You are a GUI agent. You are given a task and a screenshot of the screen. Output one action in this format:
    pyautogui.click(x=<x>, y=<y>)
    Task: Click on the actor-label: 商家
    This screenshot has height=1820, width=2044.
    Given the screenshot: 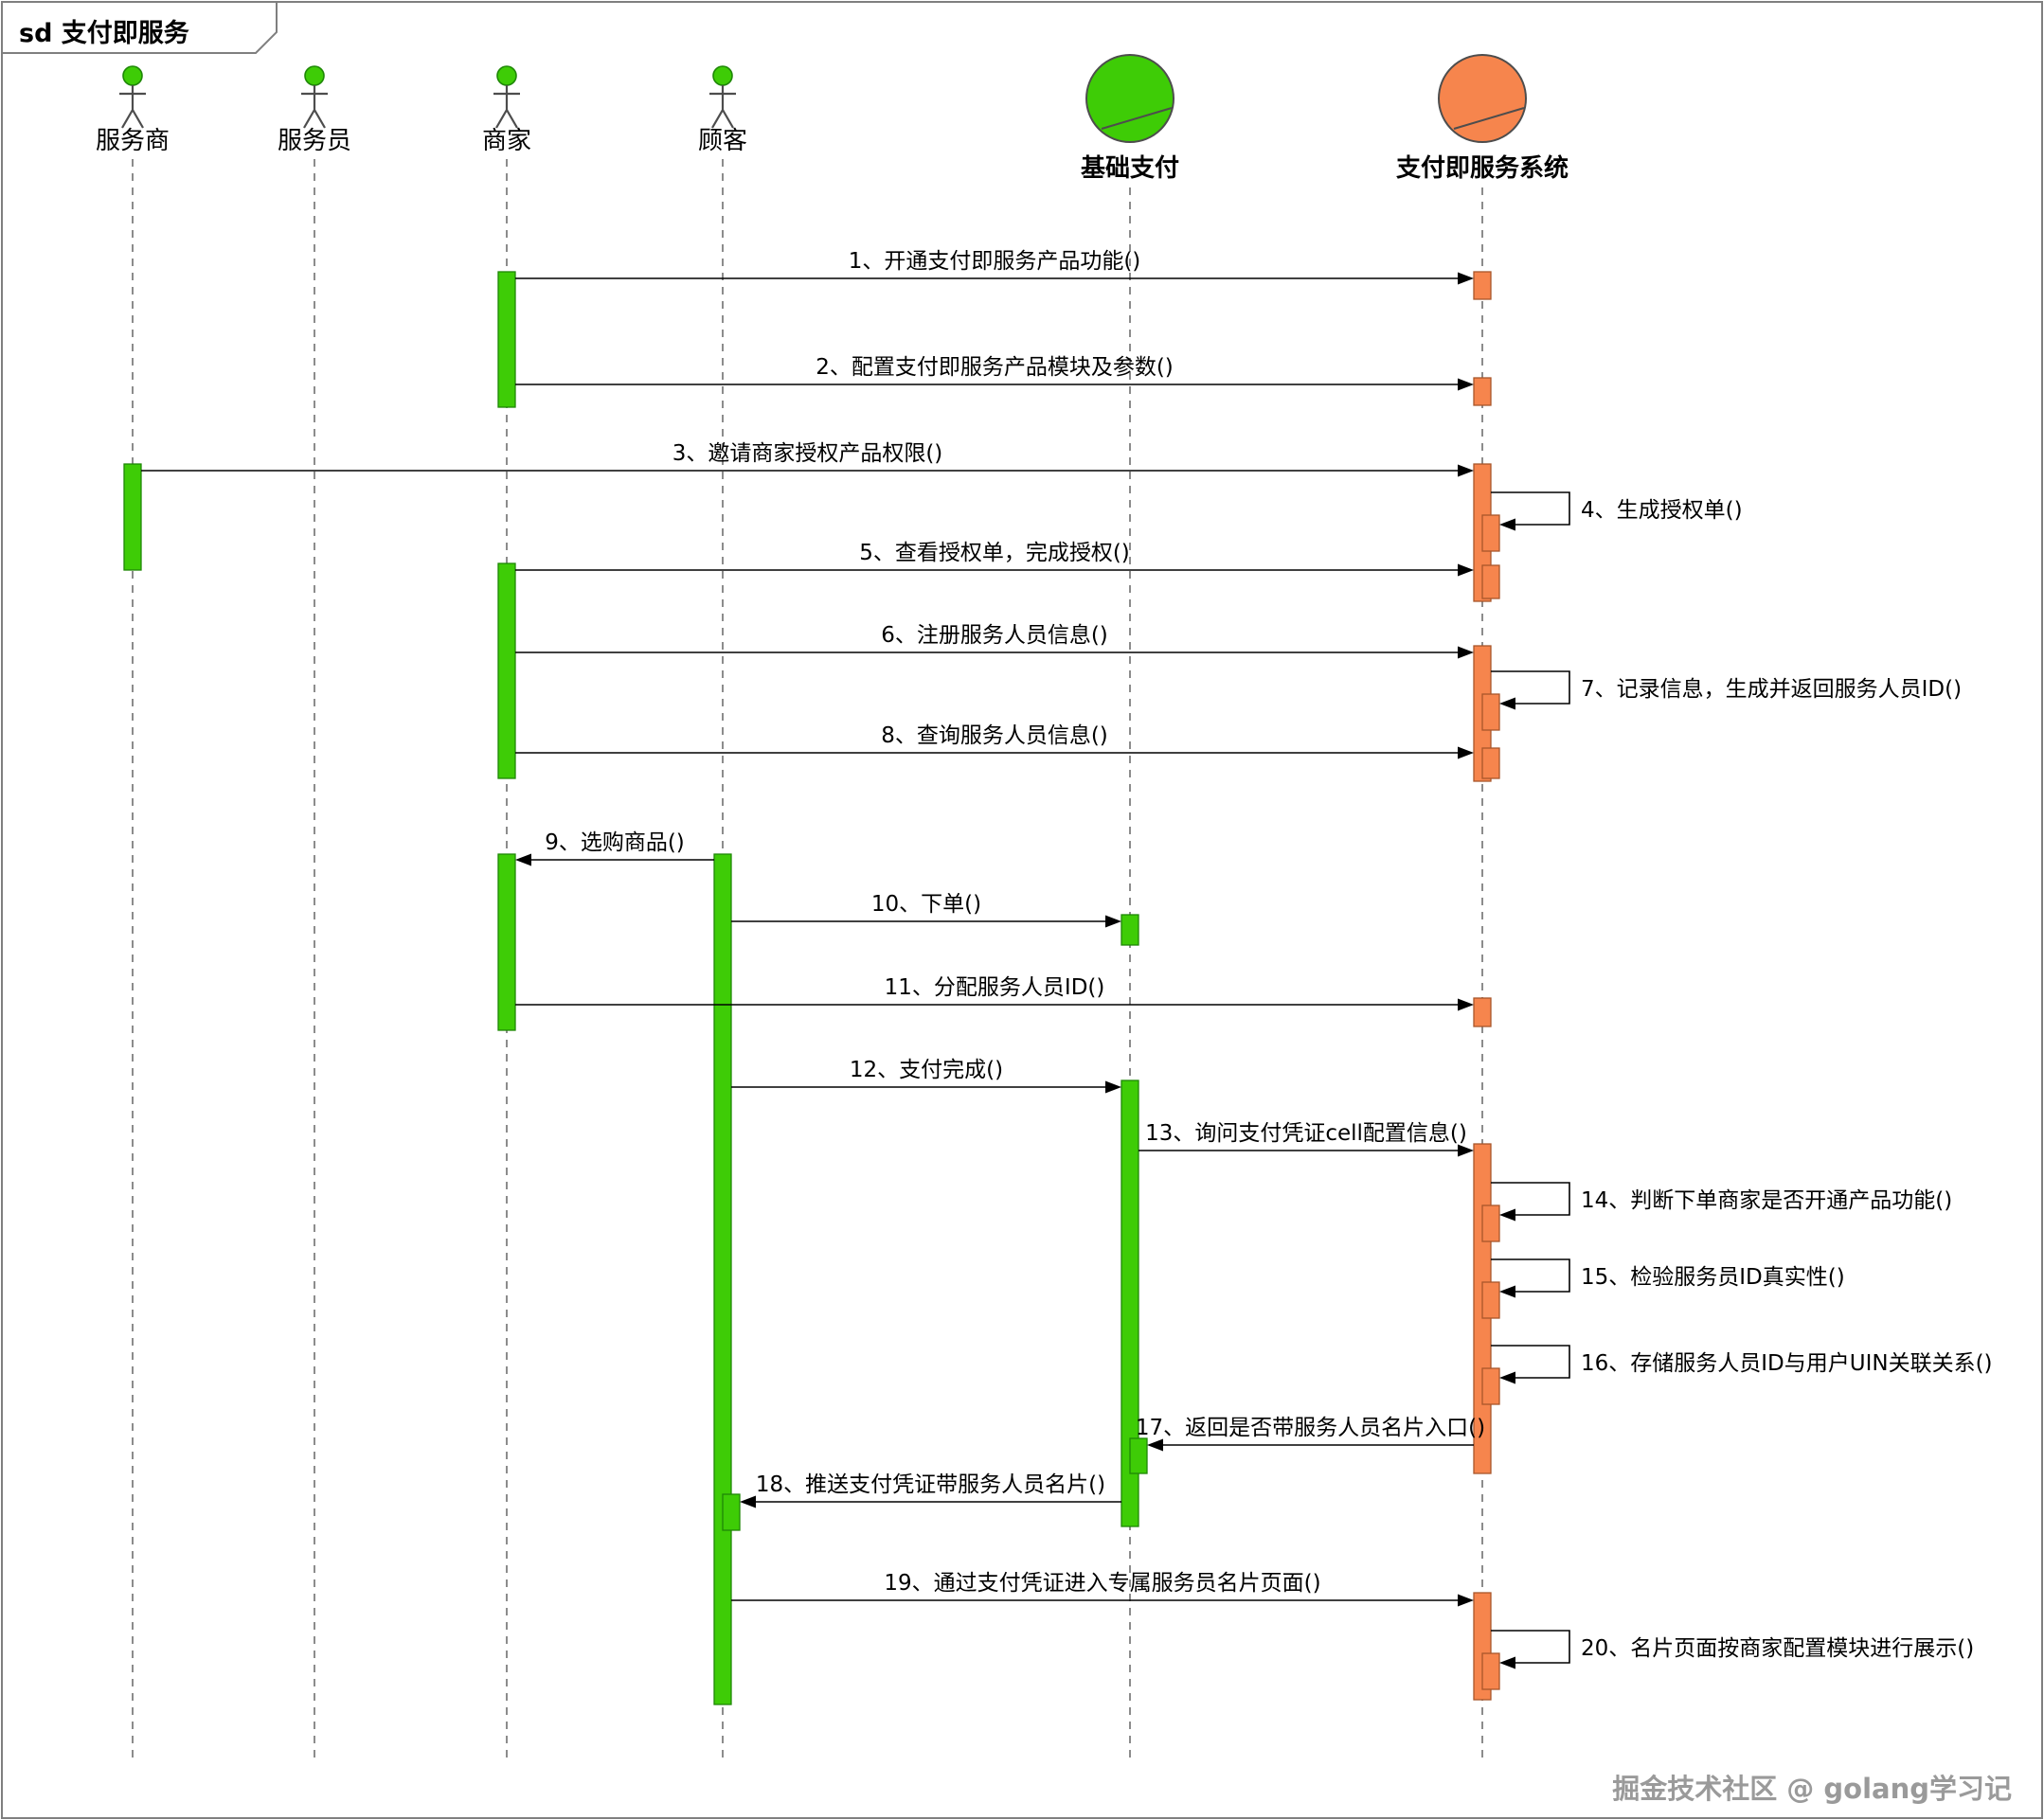 What is the action you would take?
    pyautogui.click(x=506, y=141)
    